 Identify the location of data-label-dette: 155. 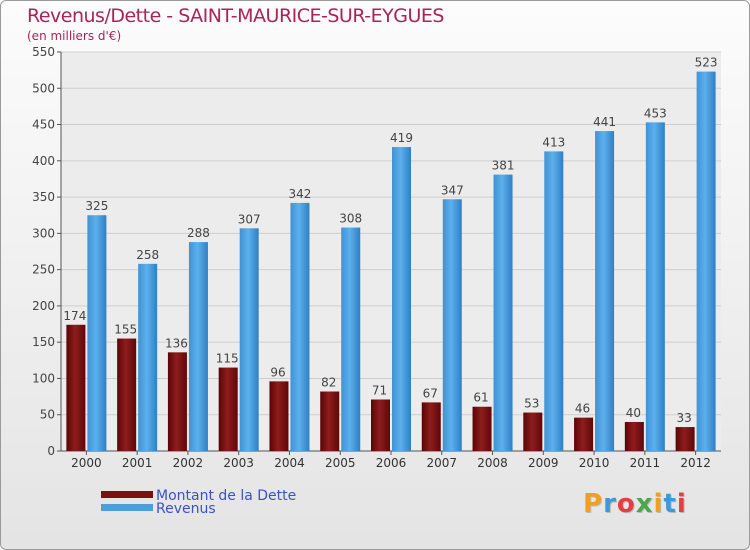
(125, 330).